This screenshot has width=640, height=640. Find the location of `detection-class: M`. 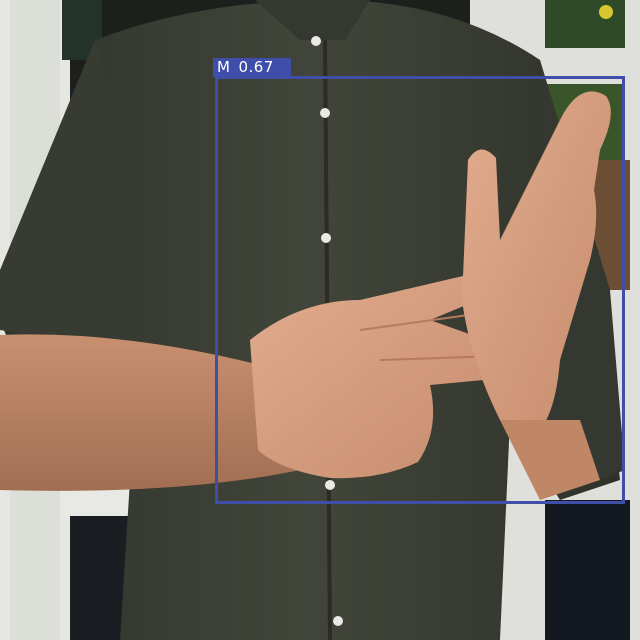

detection-class: M is located at coordinates (224, 67).